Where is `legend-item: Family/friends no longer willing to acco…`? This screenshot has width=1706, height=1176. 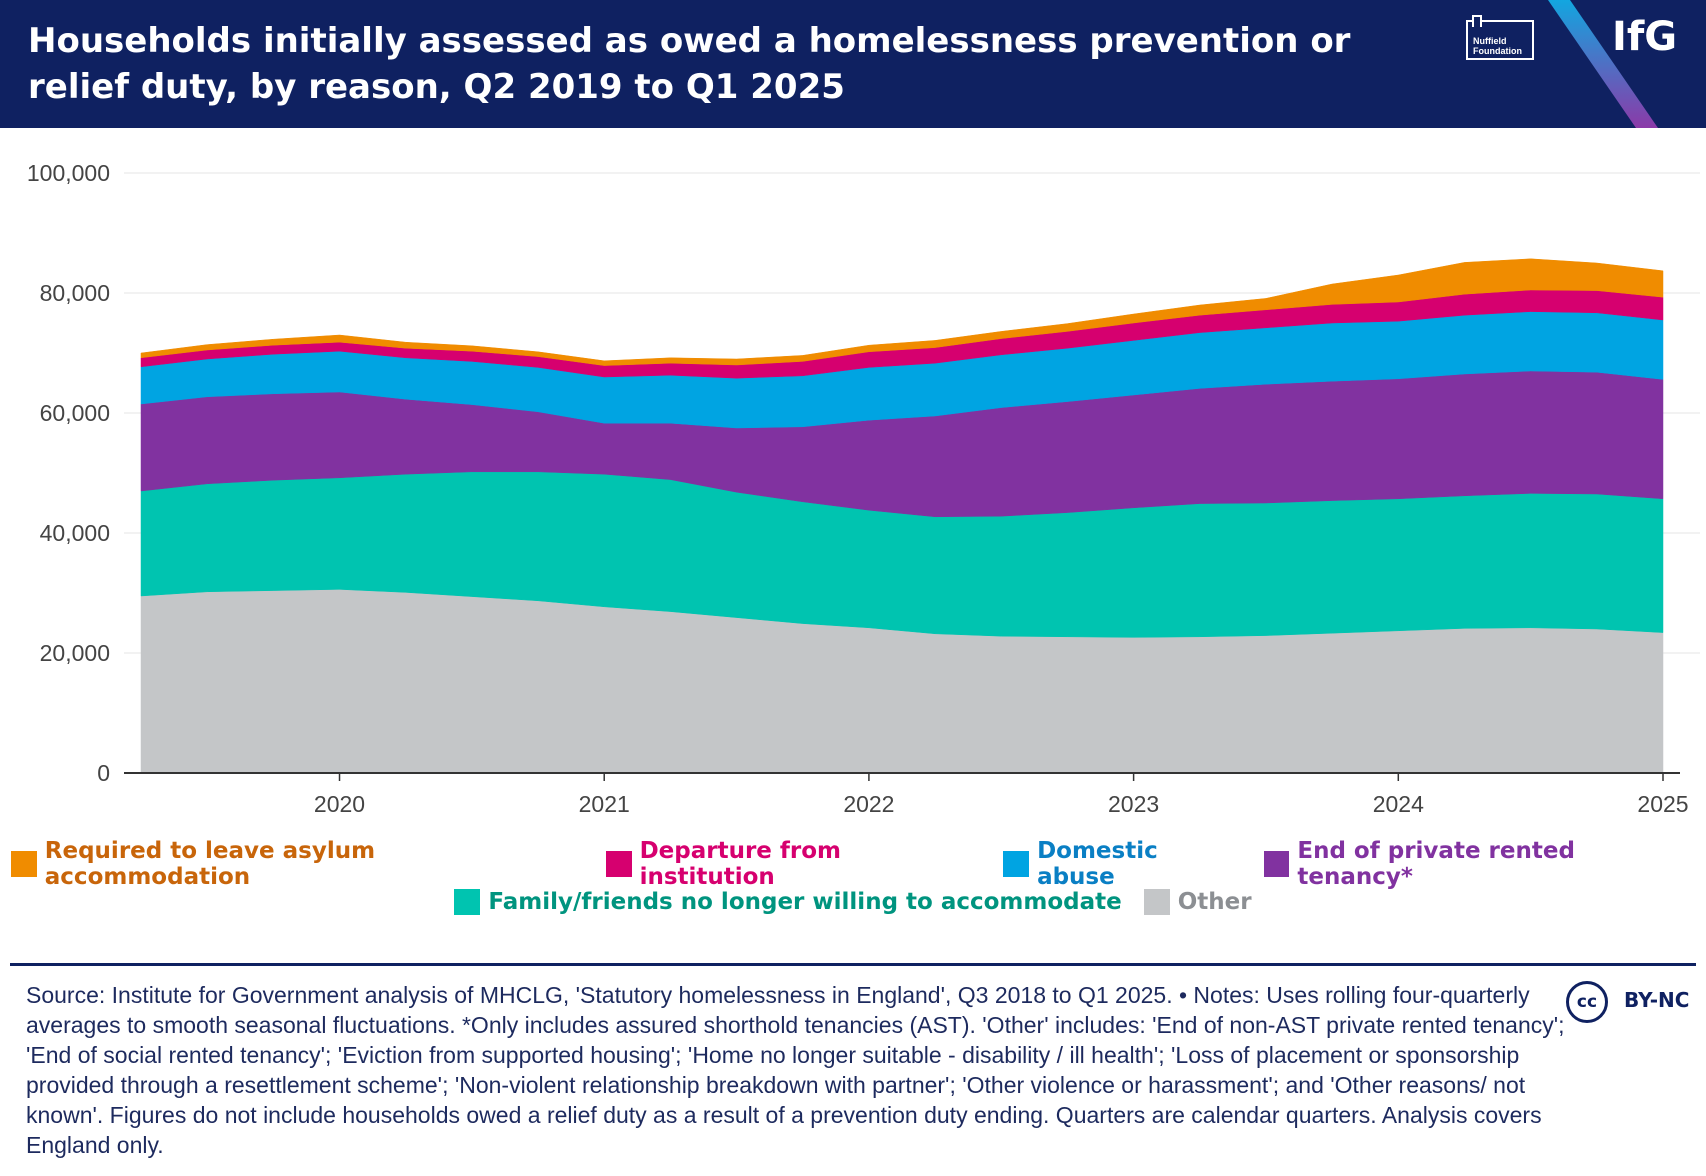 legend-item: Family/friends no longer willing to acco… is located at coordinates (788, 902).